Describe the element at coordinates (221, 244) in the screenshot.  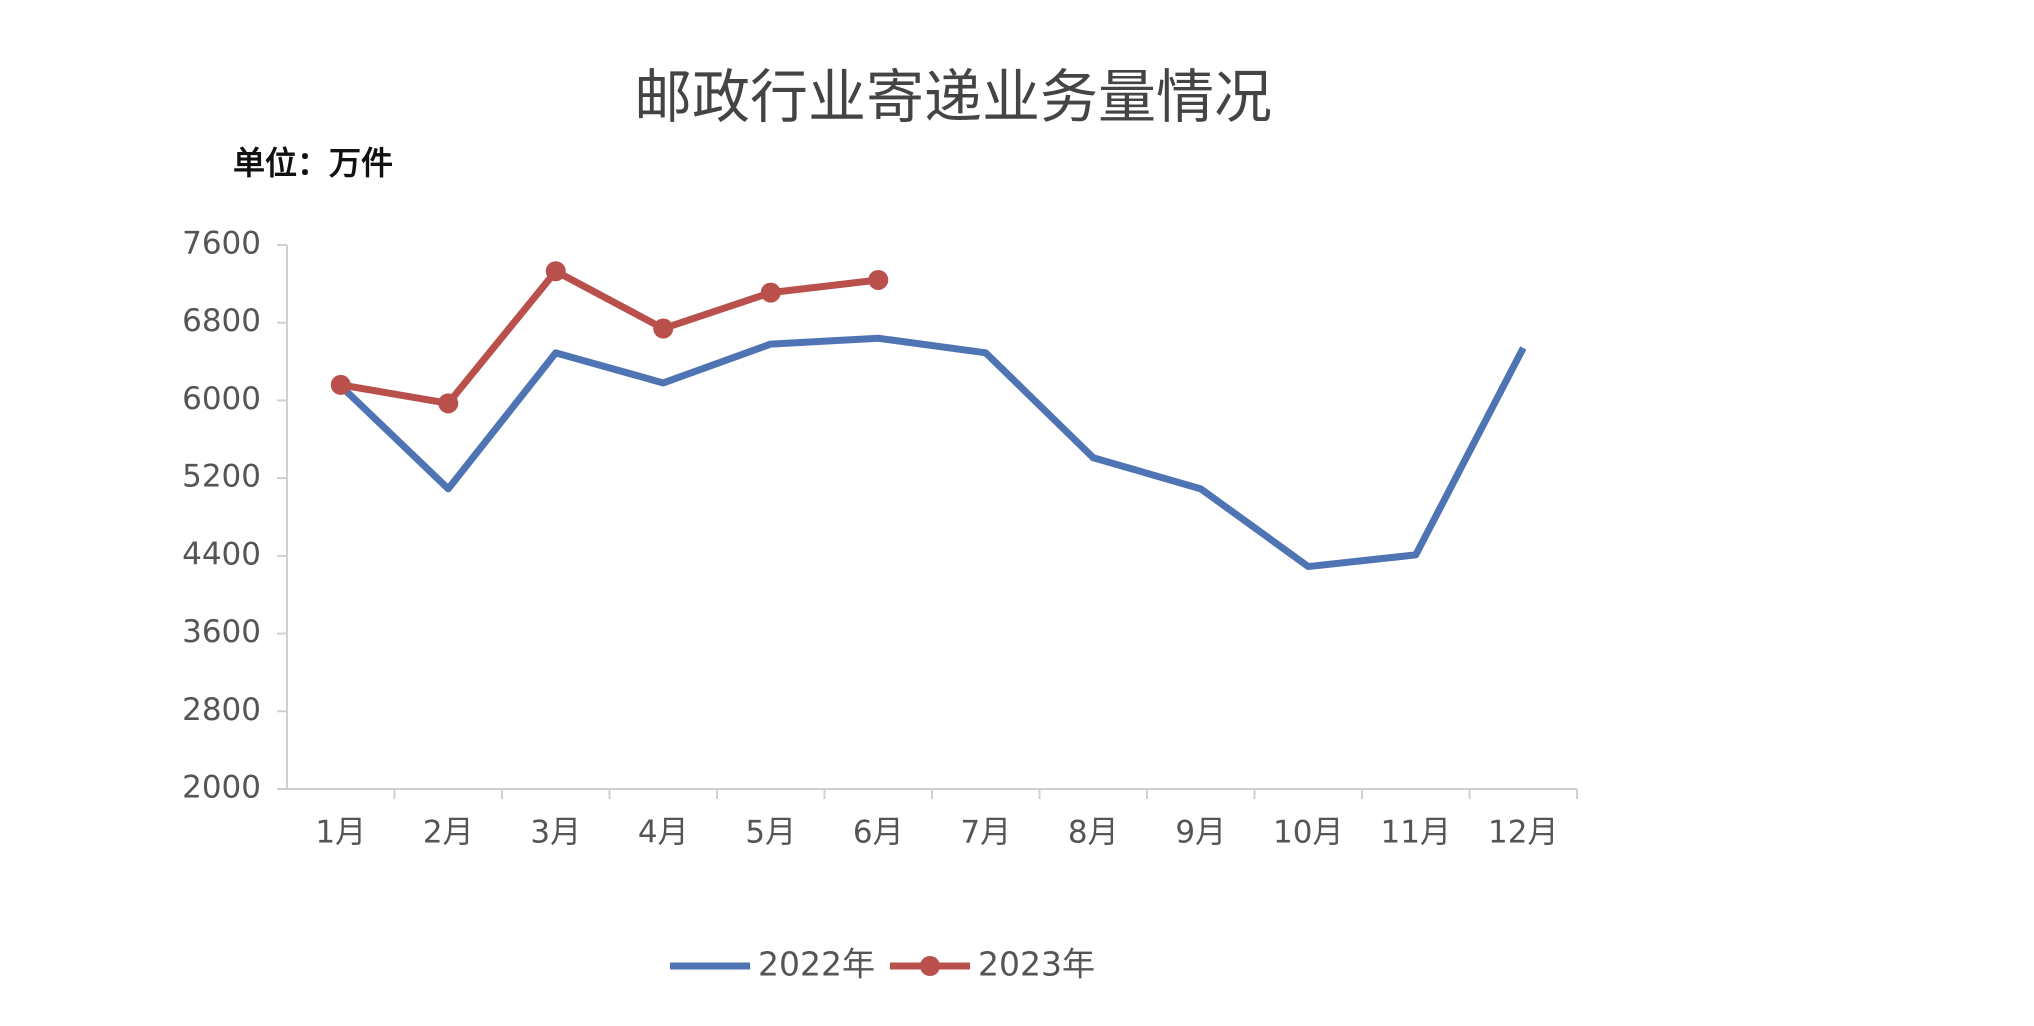
I see `y-tick-label: 7600` at that location.